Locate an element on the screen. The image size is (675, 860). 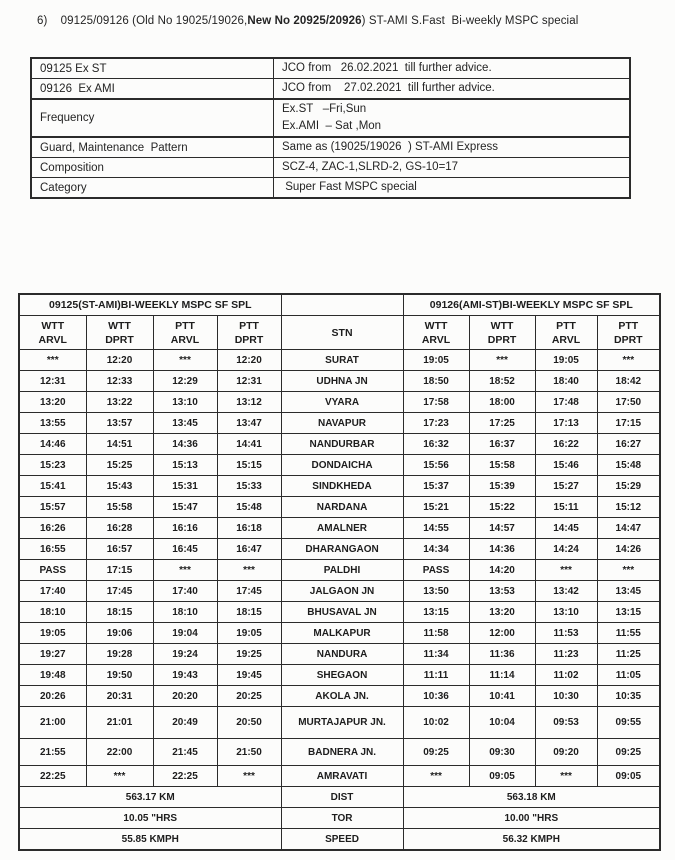
time-cell: 21:00 is located at coordinates (52, 722).